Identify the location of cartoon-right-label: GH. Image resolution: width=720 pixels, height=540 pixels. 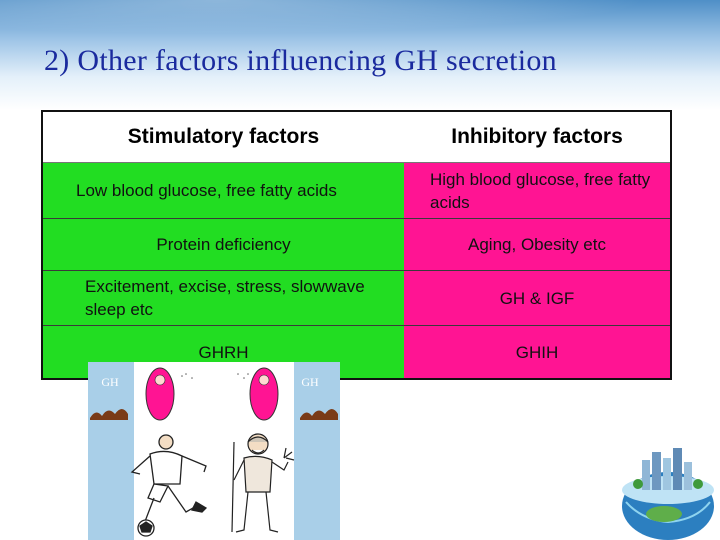
(310, 382).